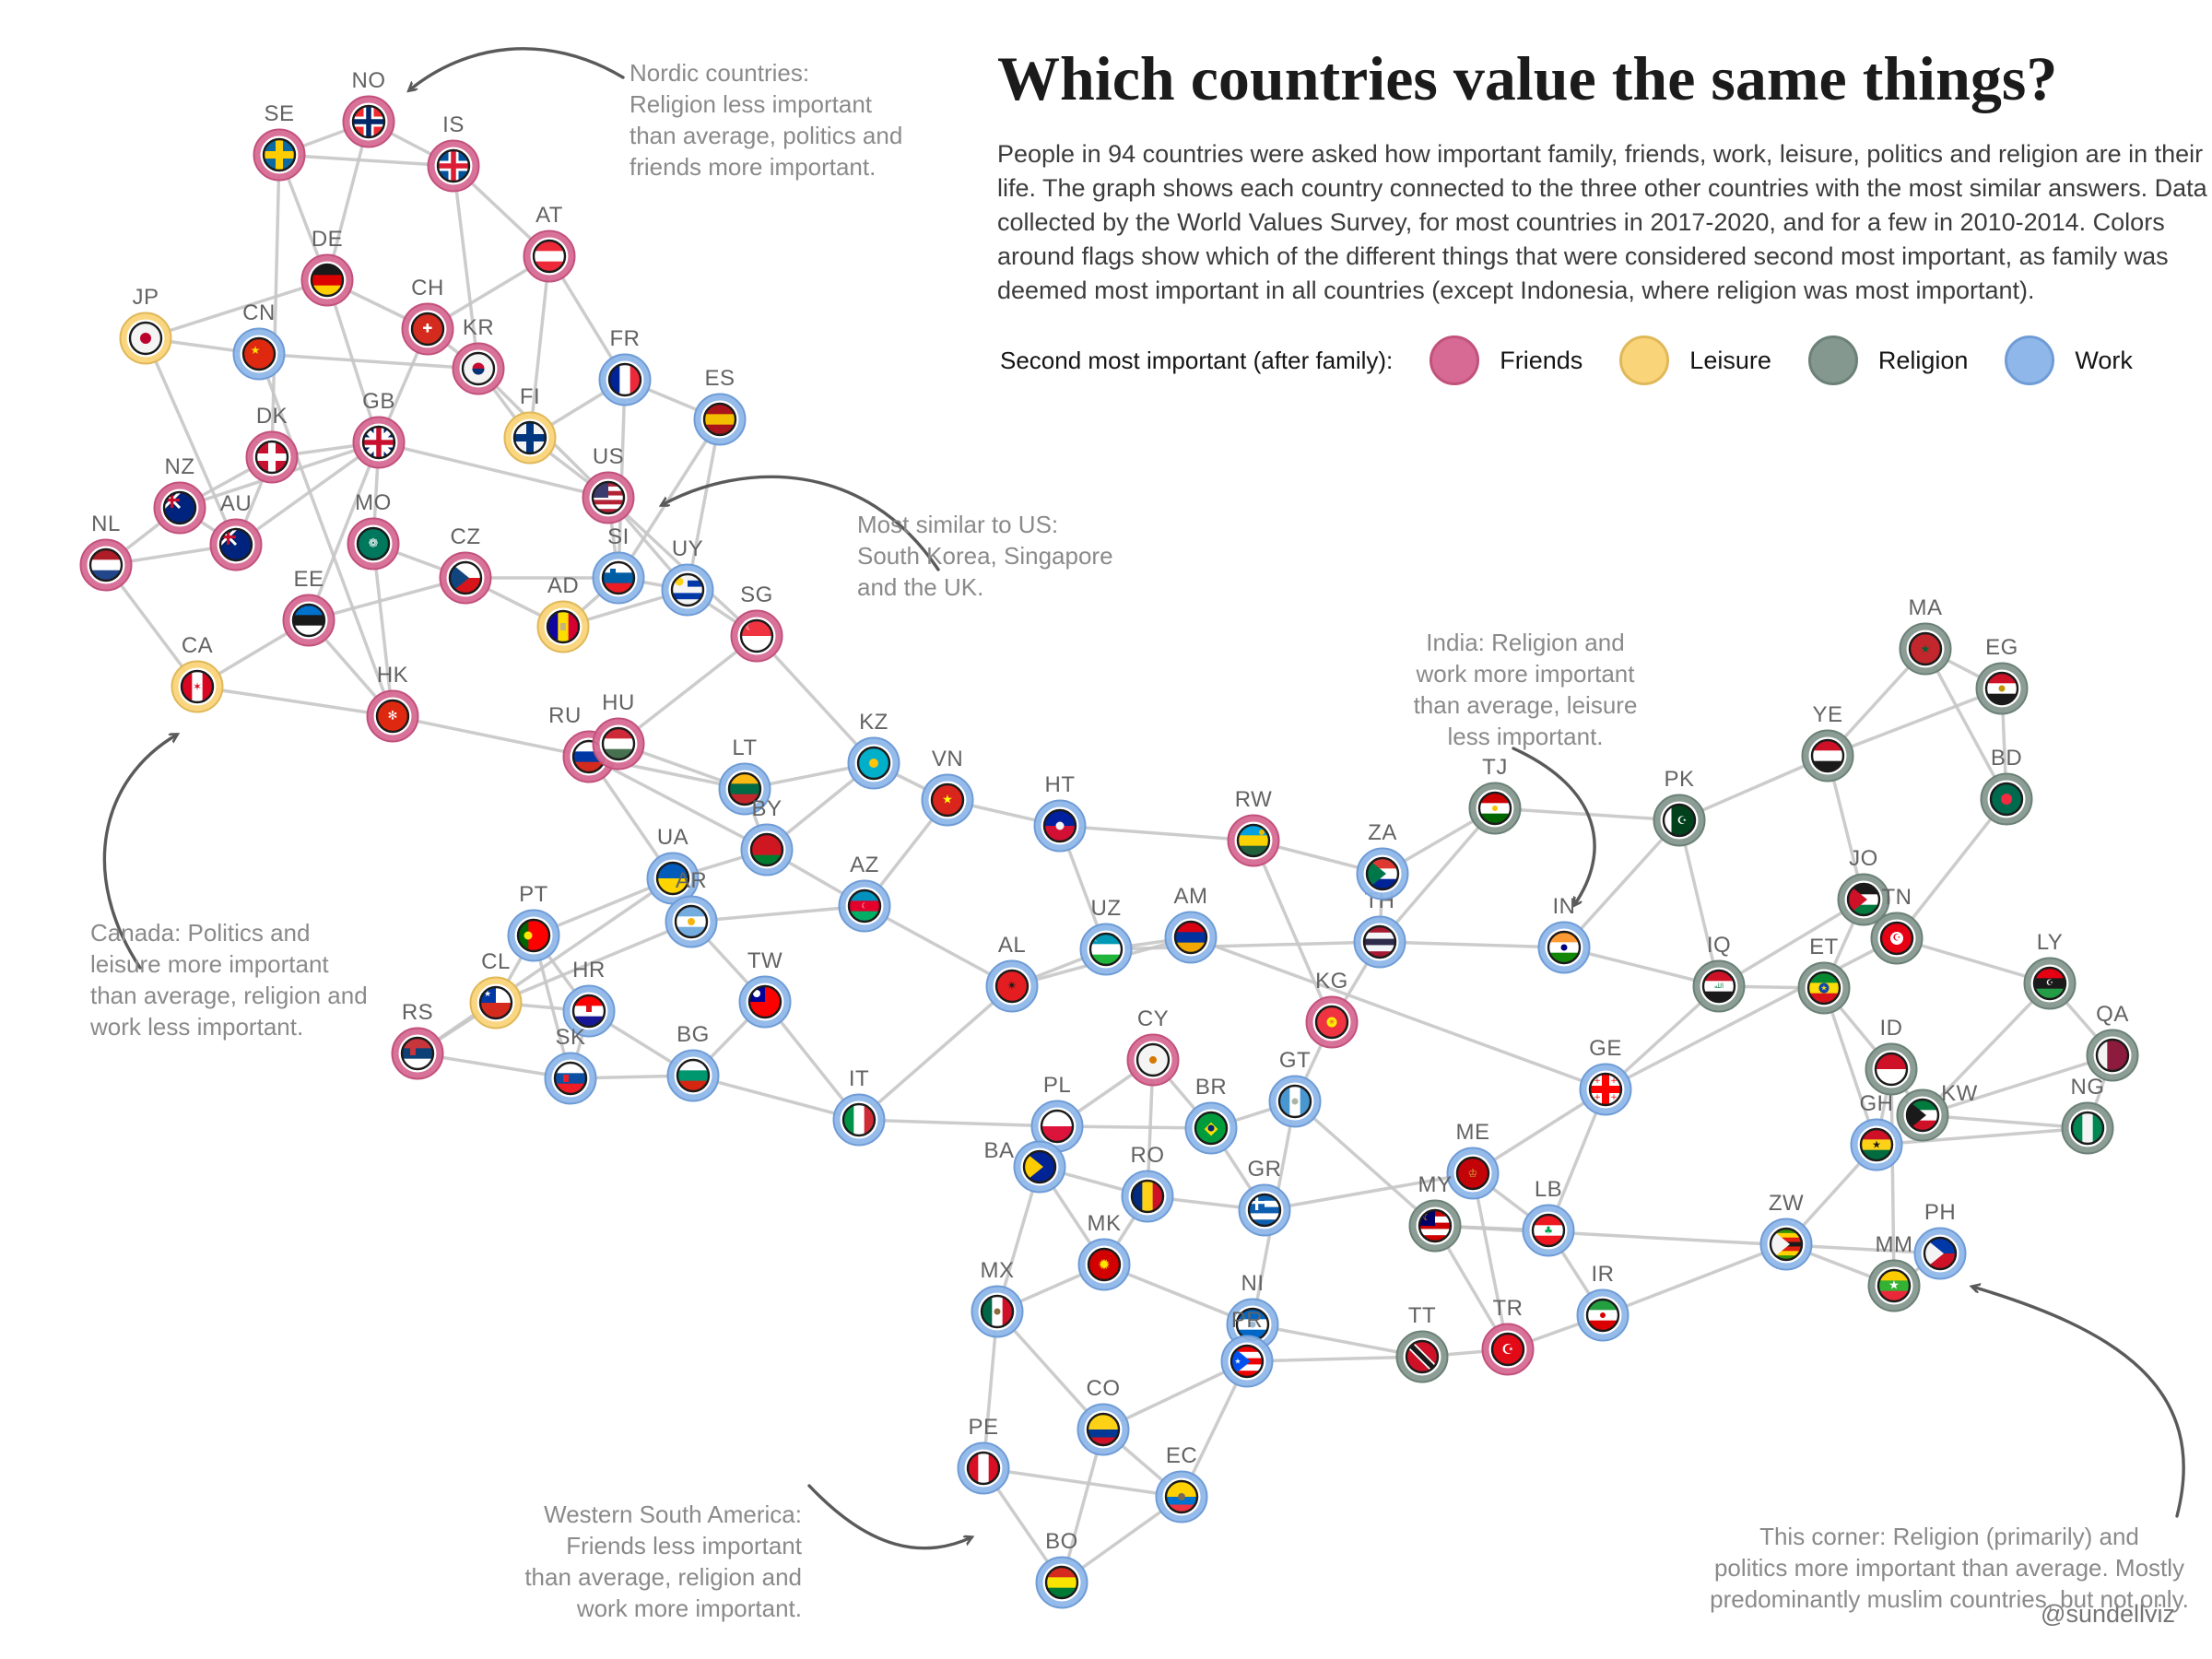 The width and height of the screenshot is (2212, 1659). What do you see at coordinates (687, 548) in the screenshot?
I see `country-label-UY: UY` at bounding box center [687, 548].